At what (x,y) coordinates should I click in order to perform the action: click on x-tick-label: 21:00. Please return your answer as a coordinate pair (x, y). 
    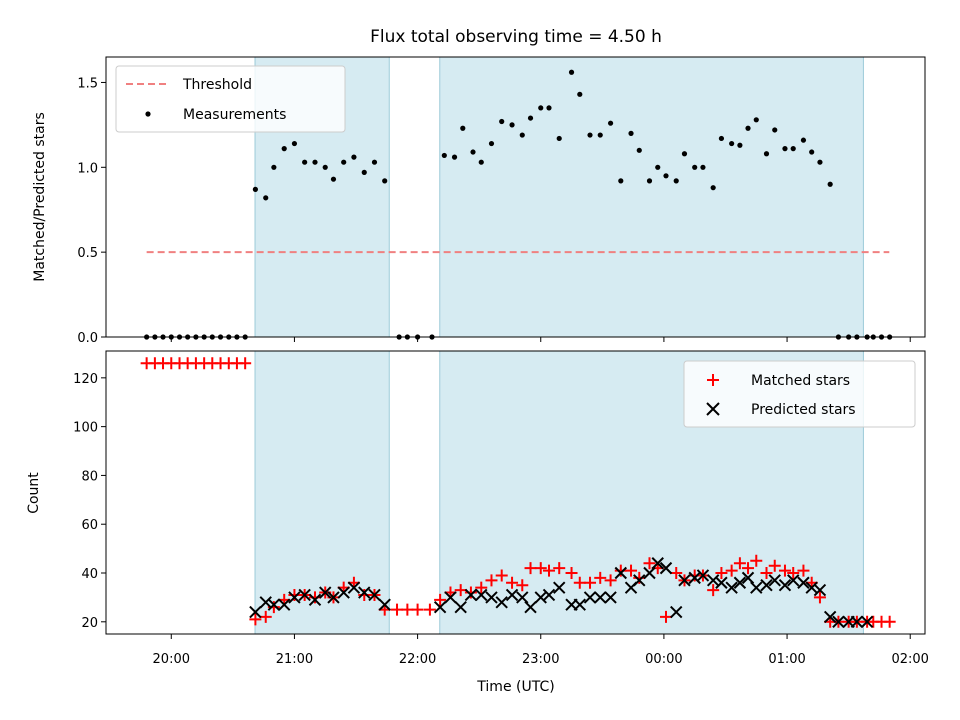
    Looking at the image, I should click on (294, 659).